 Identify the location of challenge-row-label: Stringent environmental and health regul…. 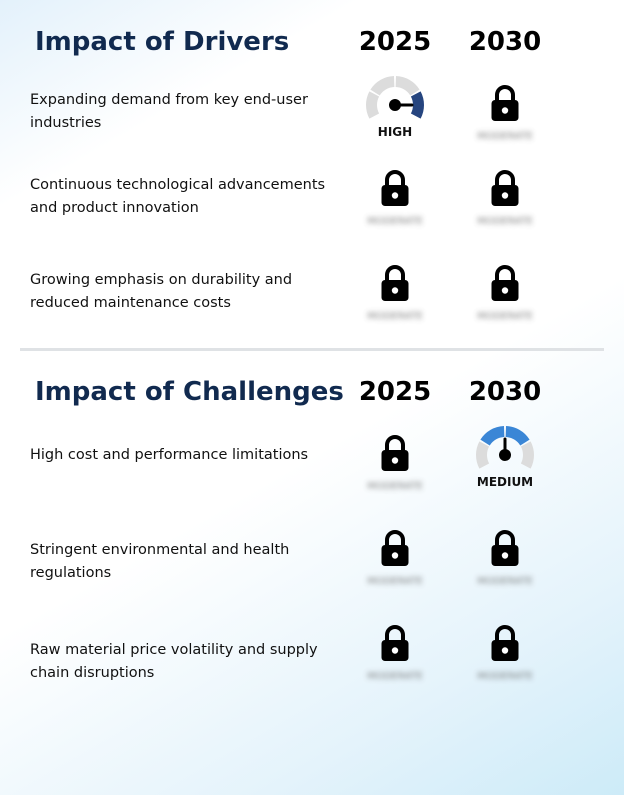
(160, 561).